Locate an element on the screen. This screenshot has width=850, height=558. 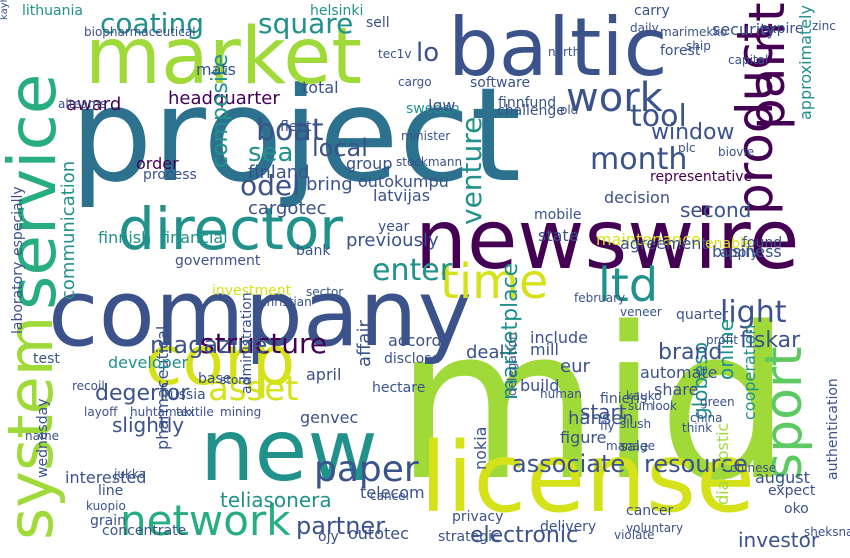
word-carry: carry is located at coordinates (652, 11).